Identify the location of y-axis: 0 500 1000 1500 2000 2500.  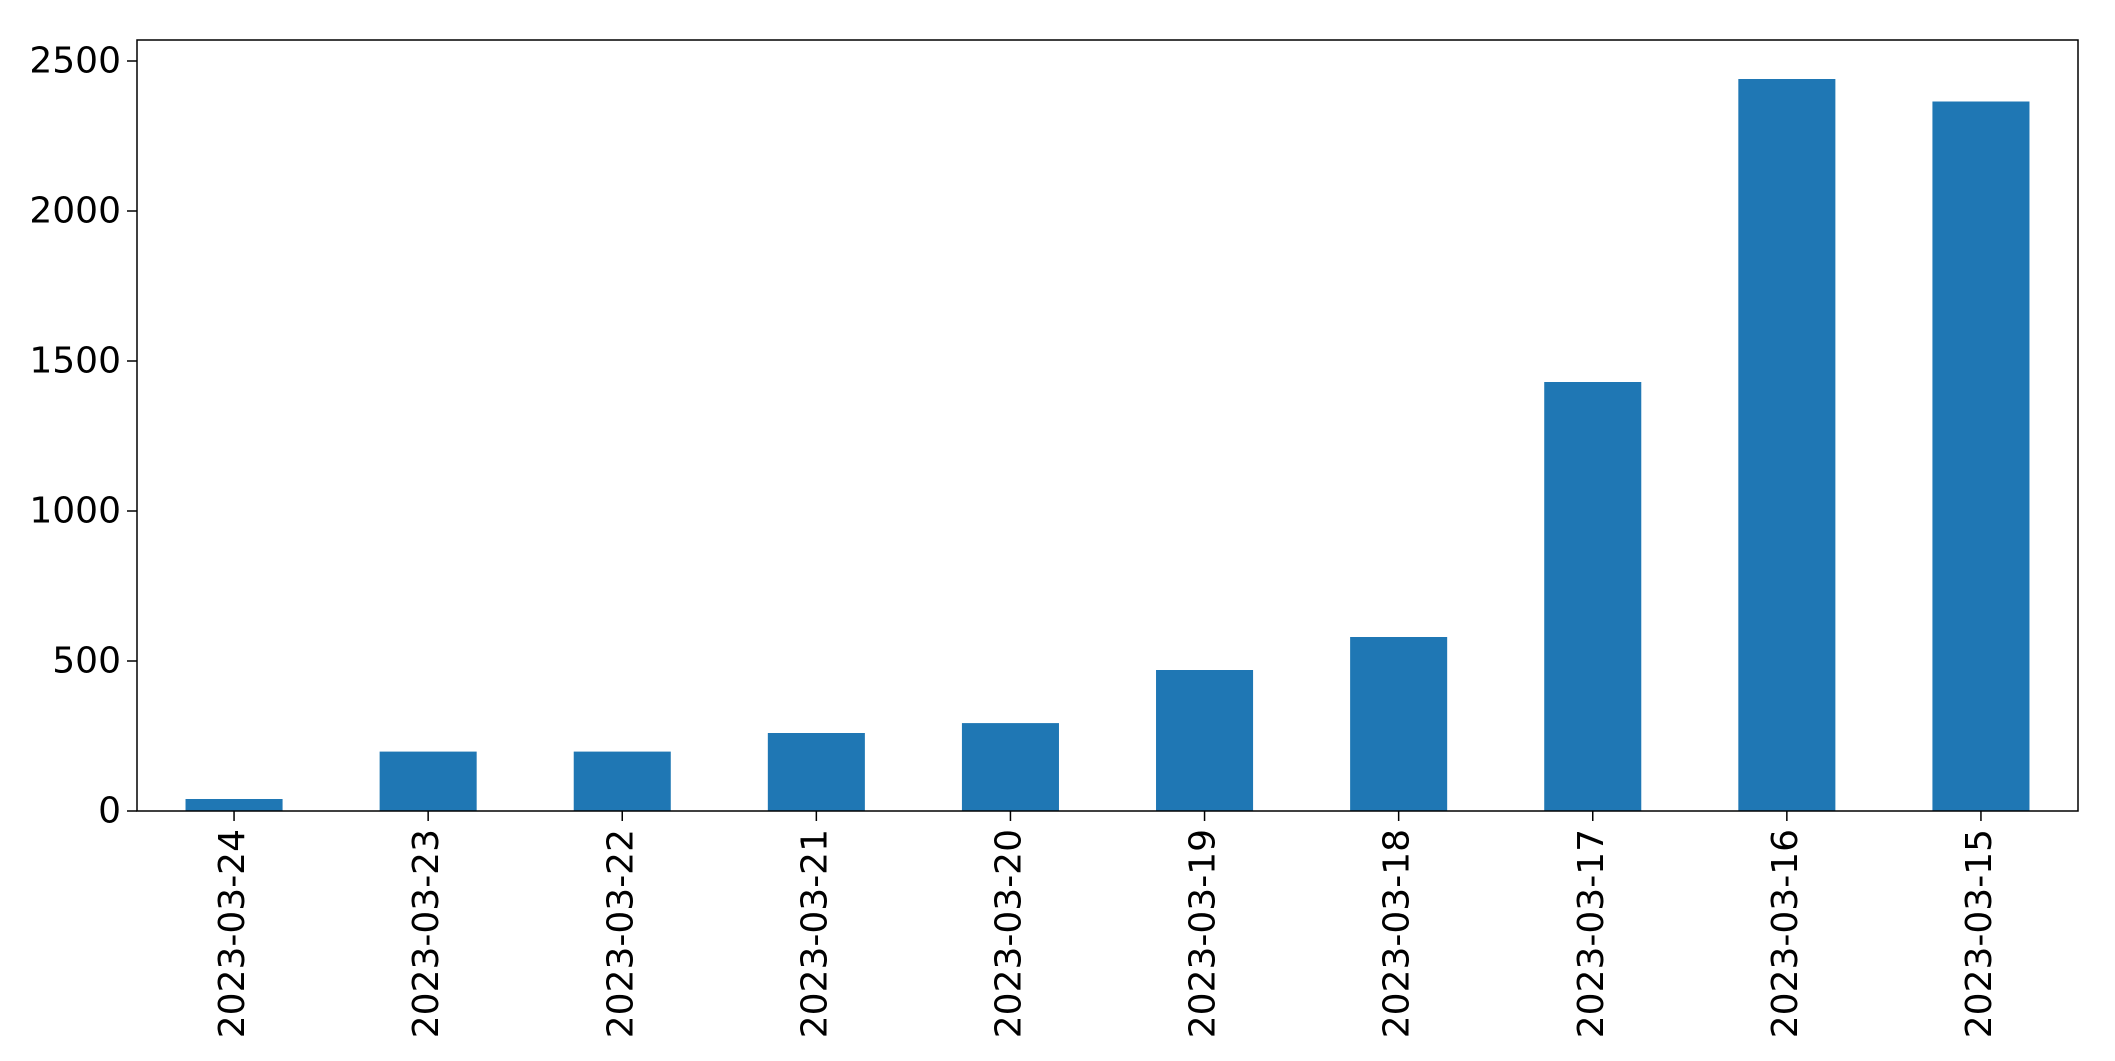
(83, 436).